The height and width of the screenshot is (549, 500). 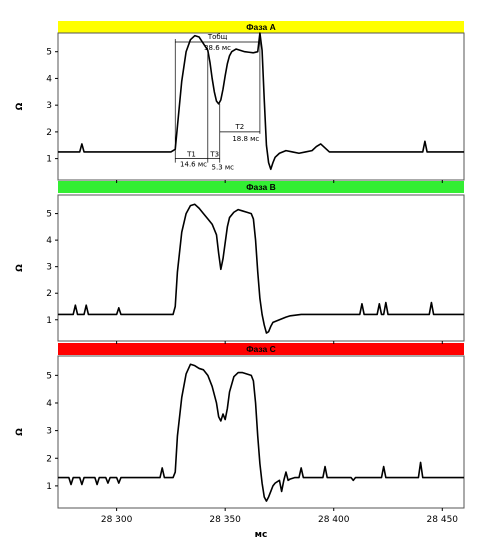 I want to click on y-tick-label-a-2: 2, so click(x=49, y=133).